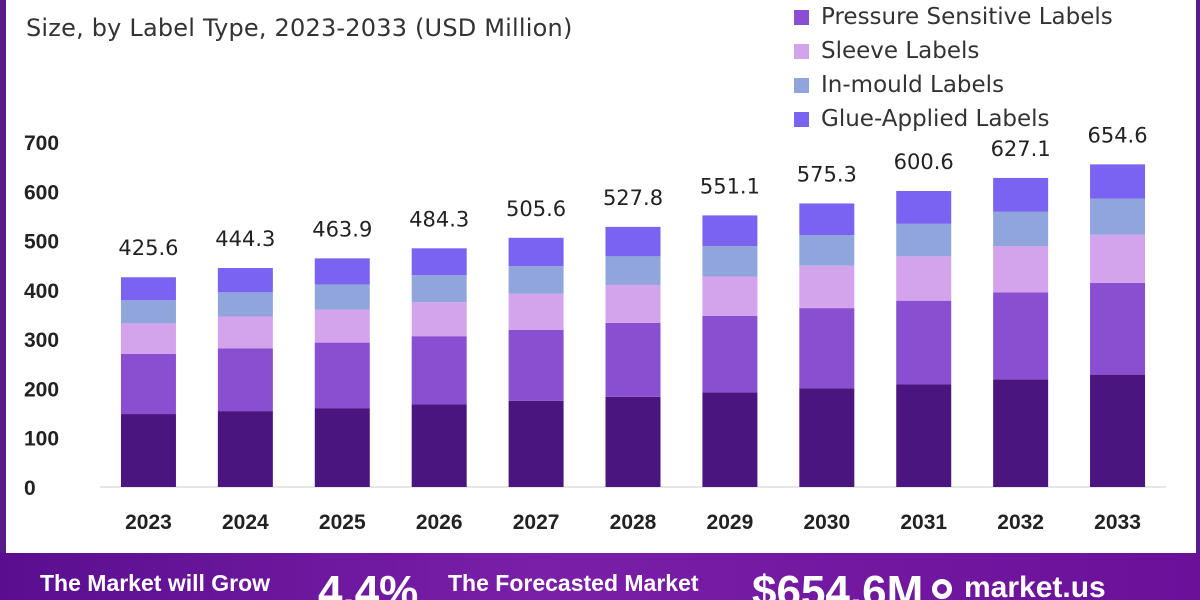 Image resolution: width=1200 pixels, height=600 pixels. I want to click on y-tick-label: 600, so click(41, 192).